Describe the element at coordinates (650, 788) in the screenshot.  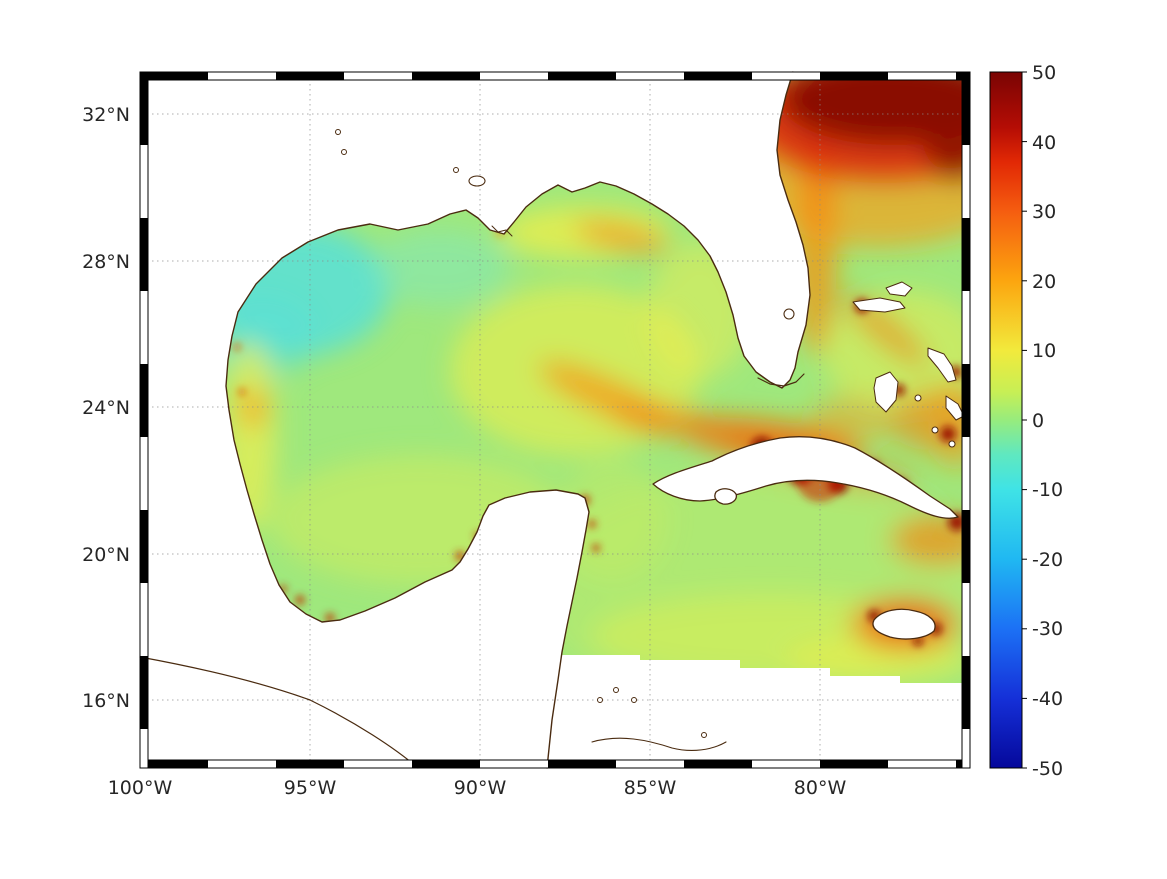
I see `x-tick-label: 85°W` at that location.